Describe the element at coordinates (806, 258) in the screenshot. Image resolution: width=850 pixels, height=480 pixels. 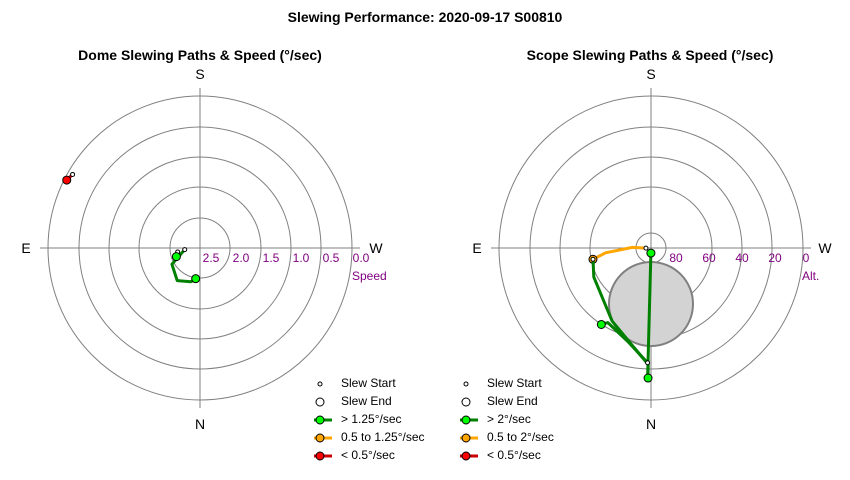
I see `scope-tick-label: 0` at that location.